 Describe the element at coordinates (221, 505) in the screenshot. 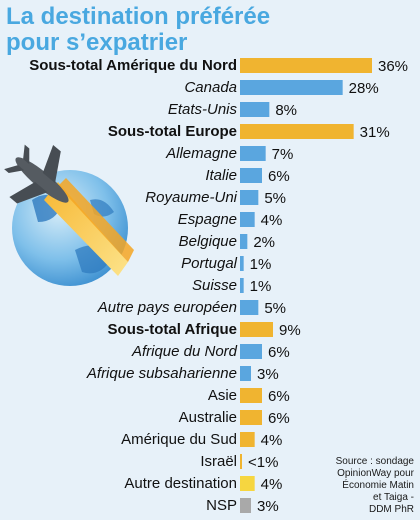

I see `category-label: NSP` at that location.